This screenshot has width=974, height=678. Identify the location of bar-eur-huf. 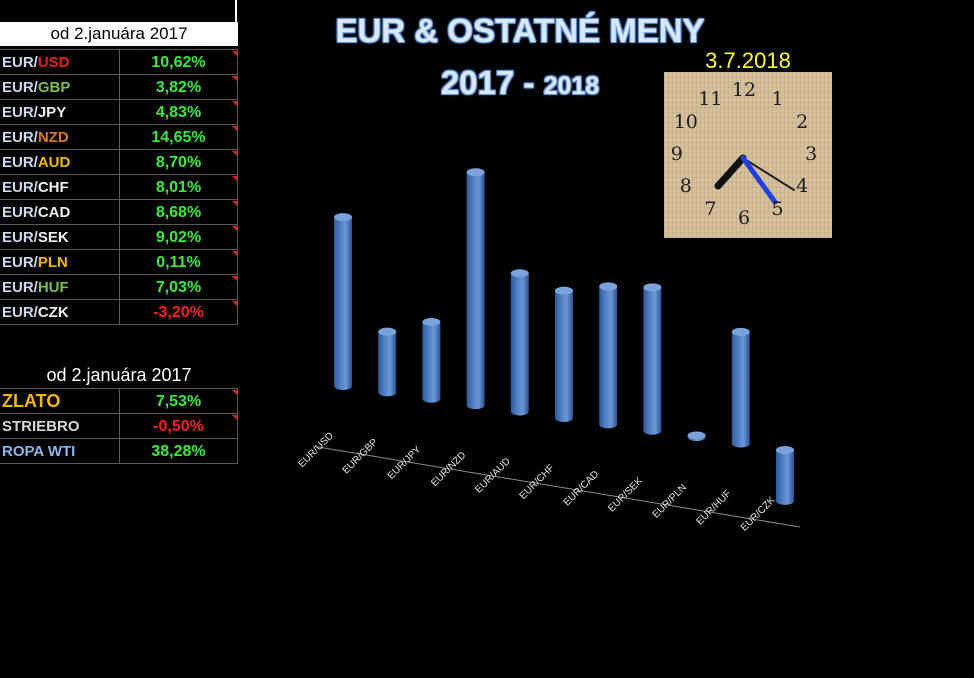
(740, 387).